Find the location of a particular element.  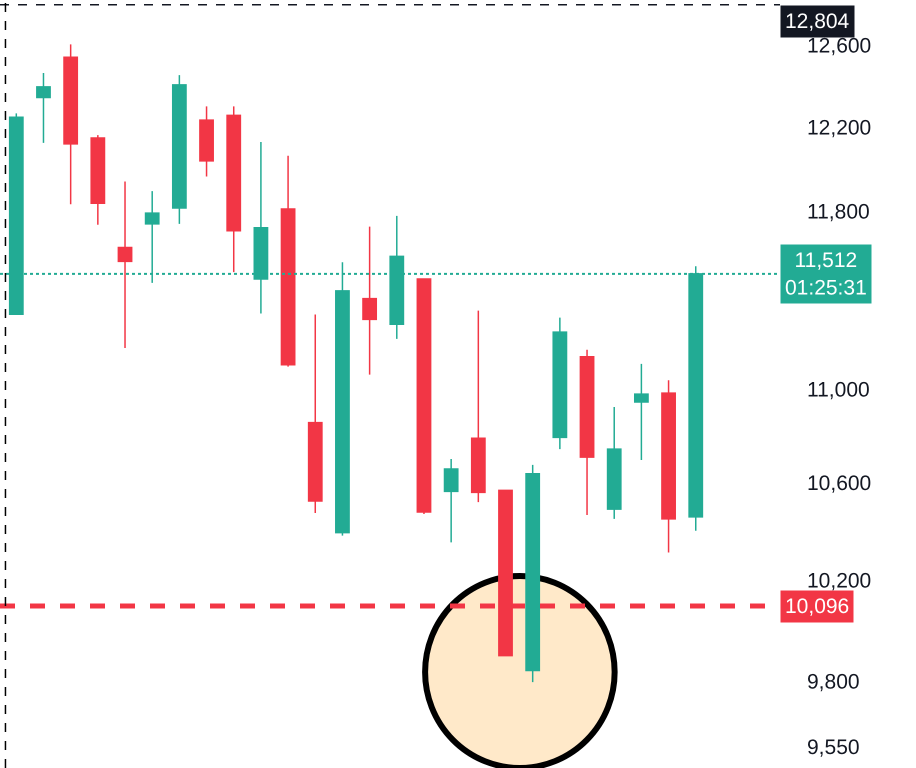

ref-line-label: 12,804 is located at coordinates (817, 21).